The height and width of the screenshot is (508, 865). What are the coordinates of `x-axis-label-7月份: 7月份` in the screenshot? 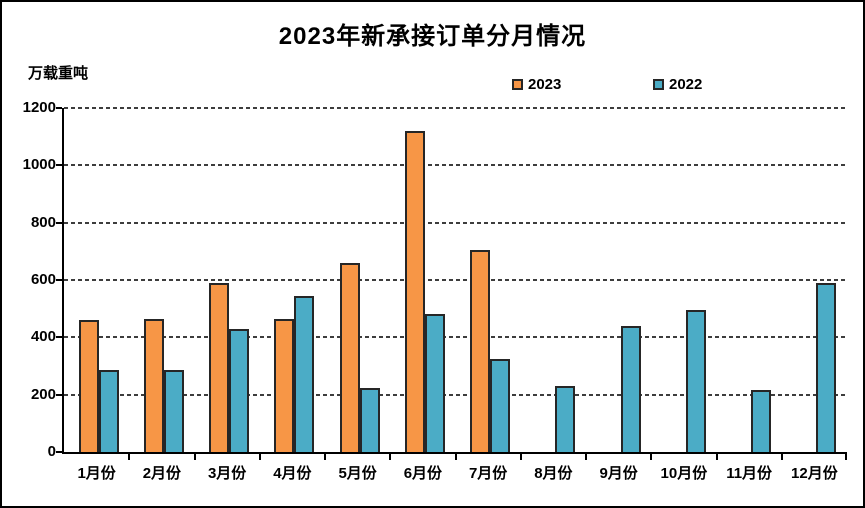 It's located at (488, 473).